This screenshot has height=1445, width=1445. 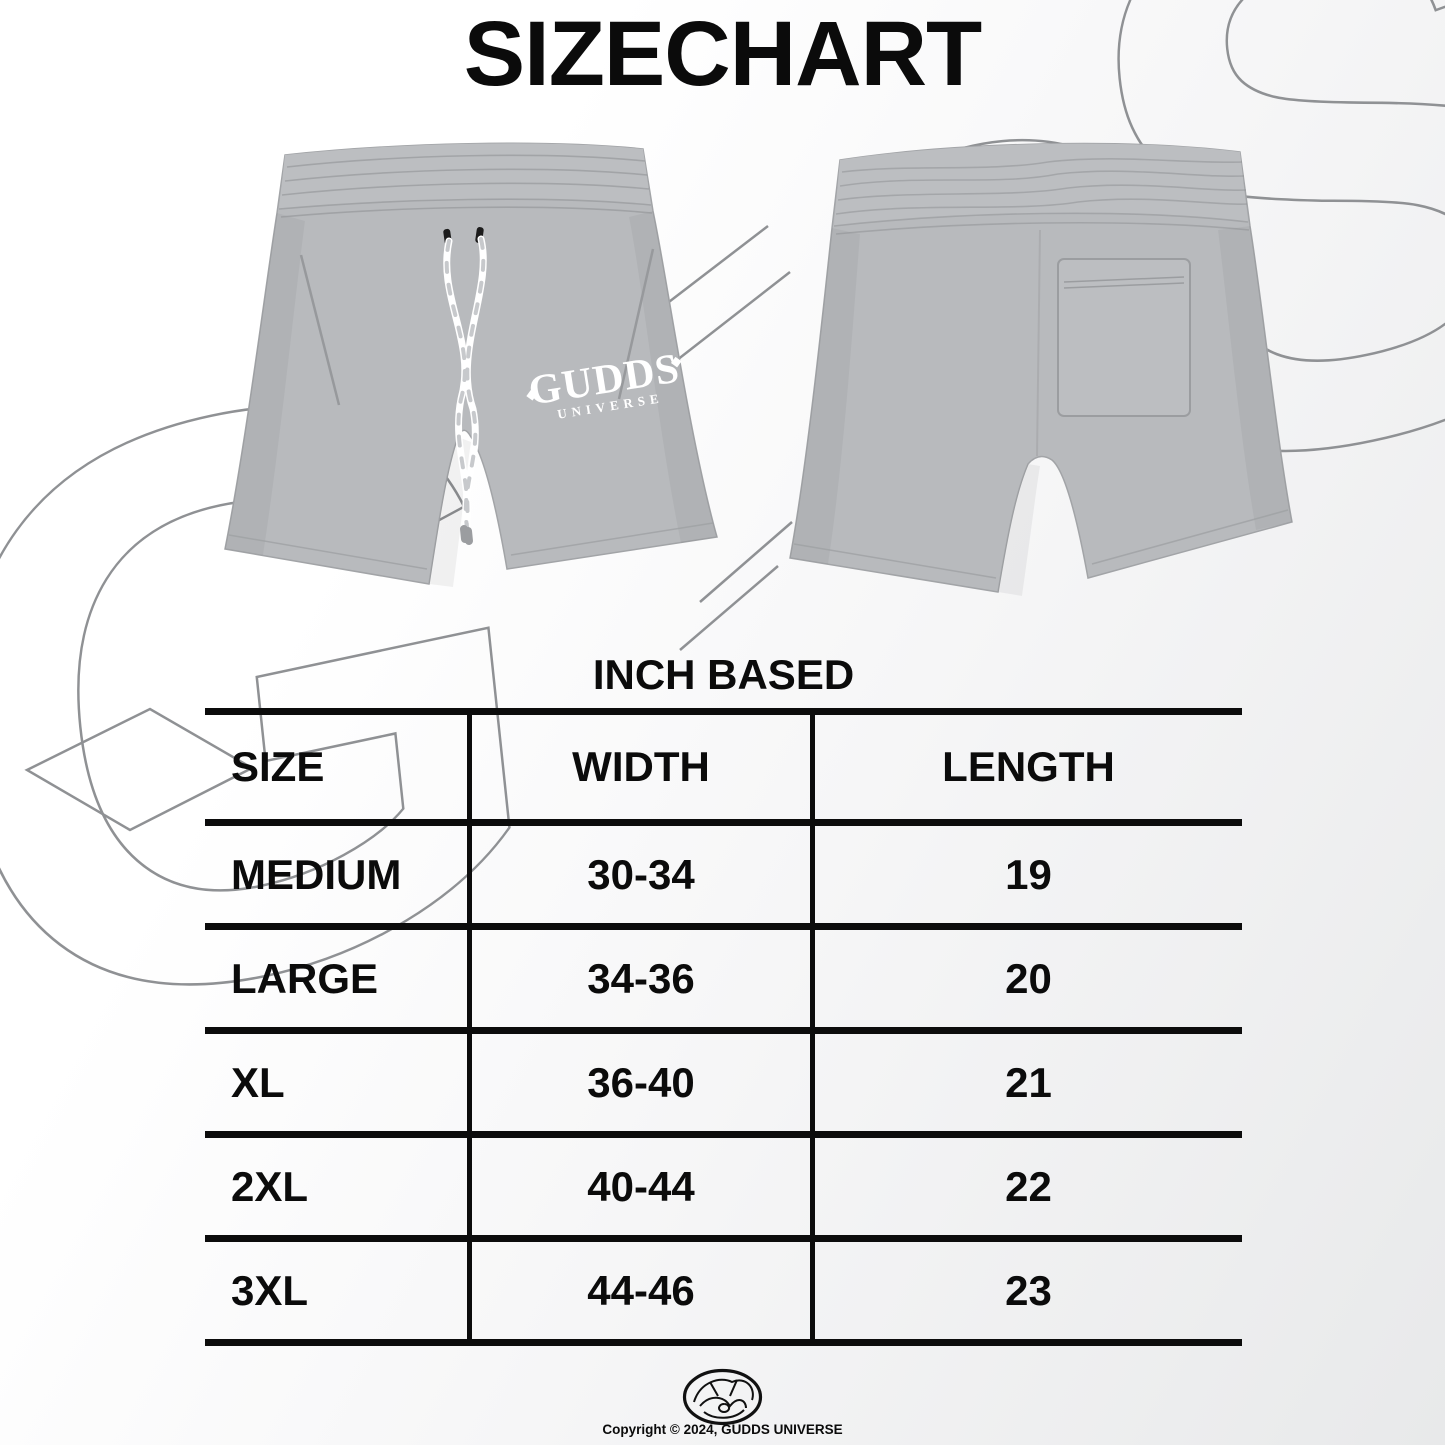 I want to click on row-2xl-length: 22, so click(x=1026, y=1183).